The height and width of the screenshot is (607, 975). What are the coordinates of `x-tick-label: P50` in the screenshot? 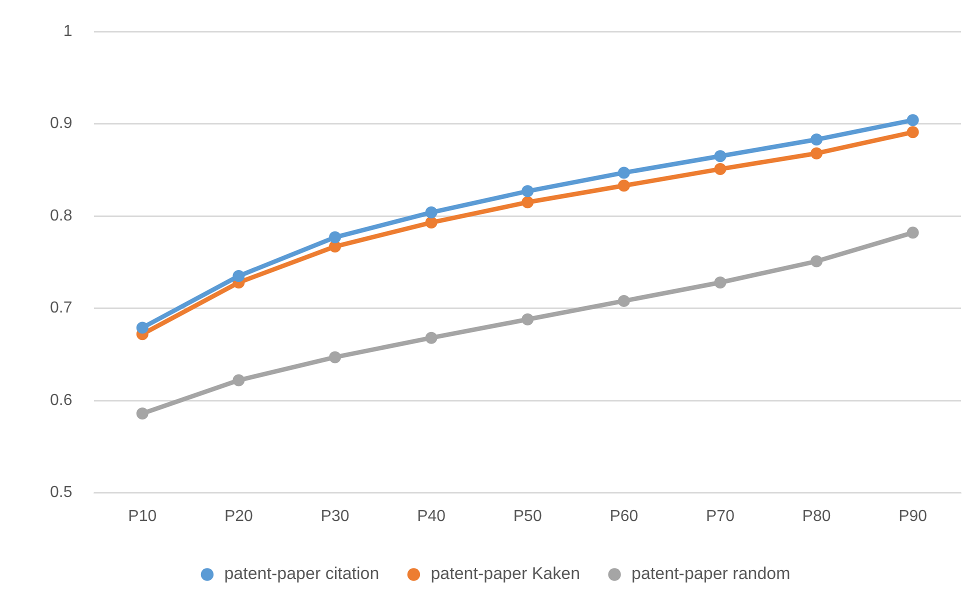 It's located at (527, 516).